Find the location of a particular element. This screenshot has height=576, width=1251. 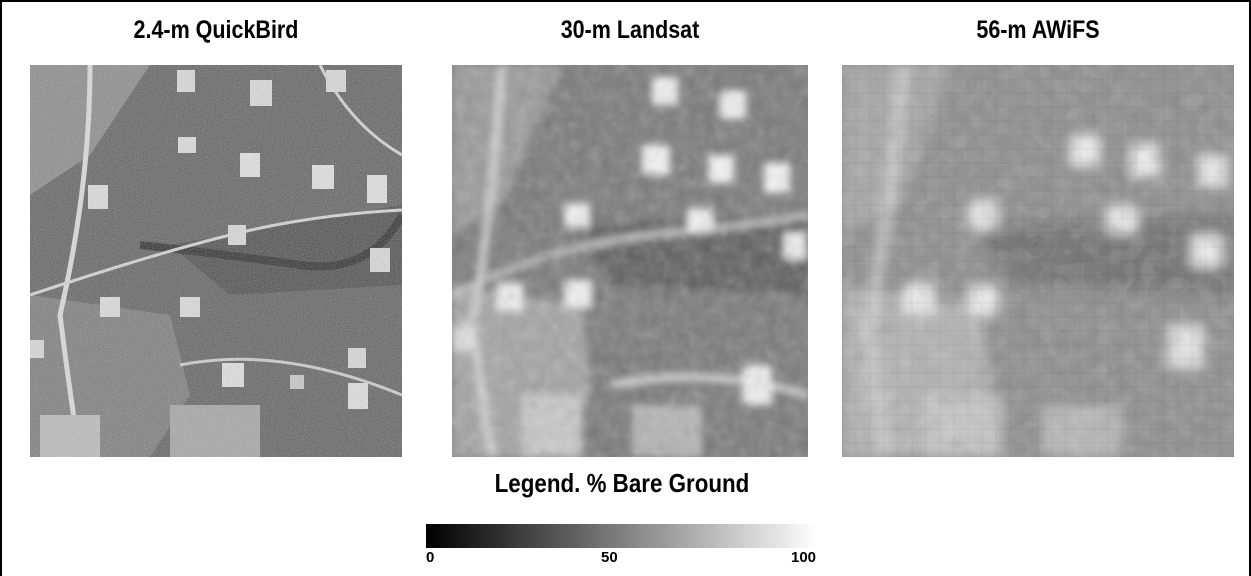

legend-gradient-bar is located at coordinates (622, 536).